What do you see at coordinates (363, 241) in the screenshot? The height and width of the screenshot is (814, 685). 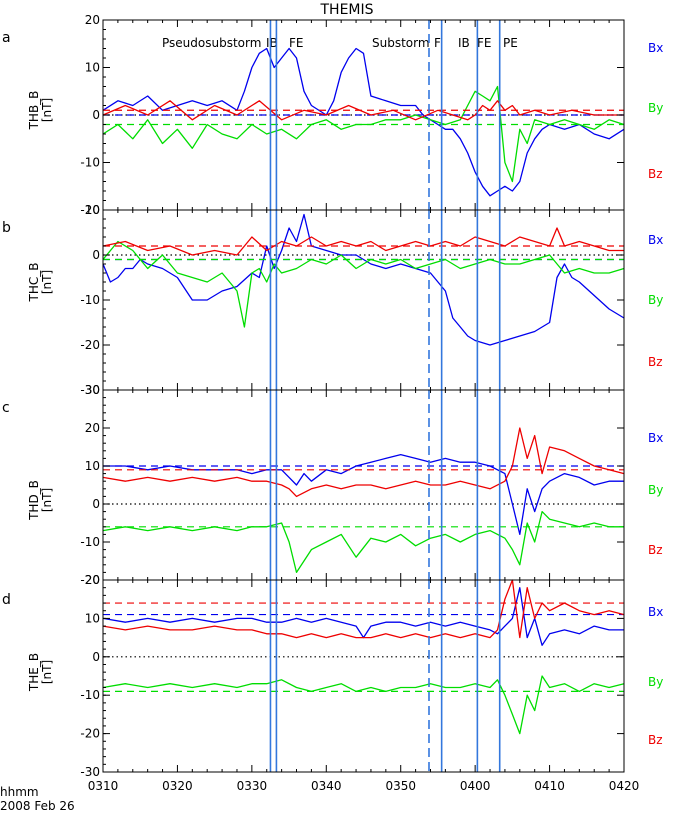 I see `panel-b-bz-line` at bounding box center [363, 241].